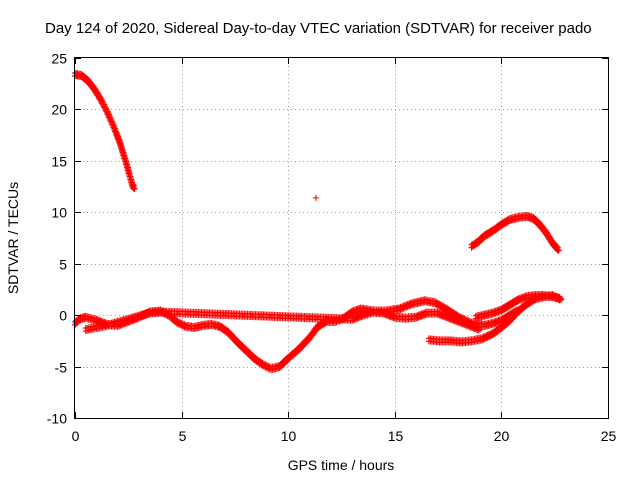  What do you see at coordinates (57, 419) in the screenshot?
I see `y-tick-label: -10` at bounding box center [57, 419].